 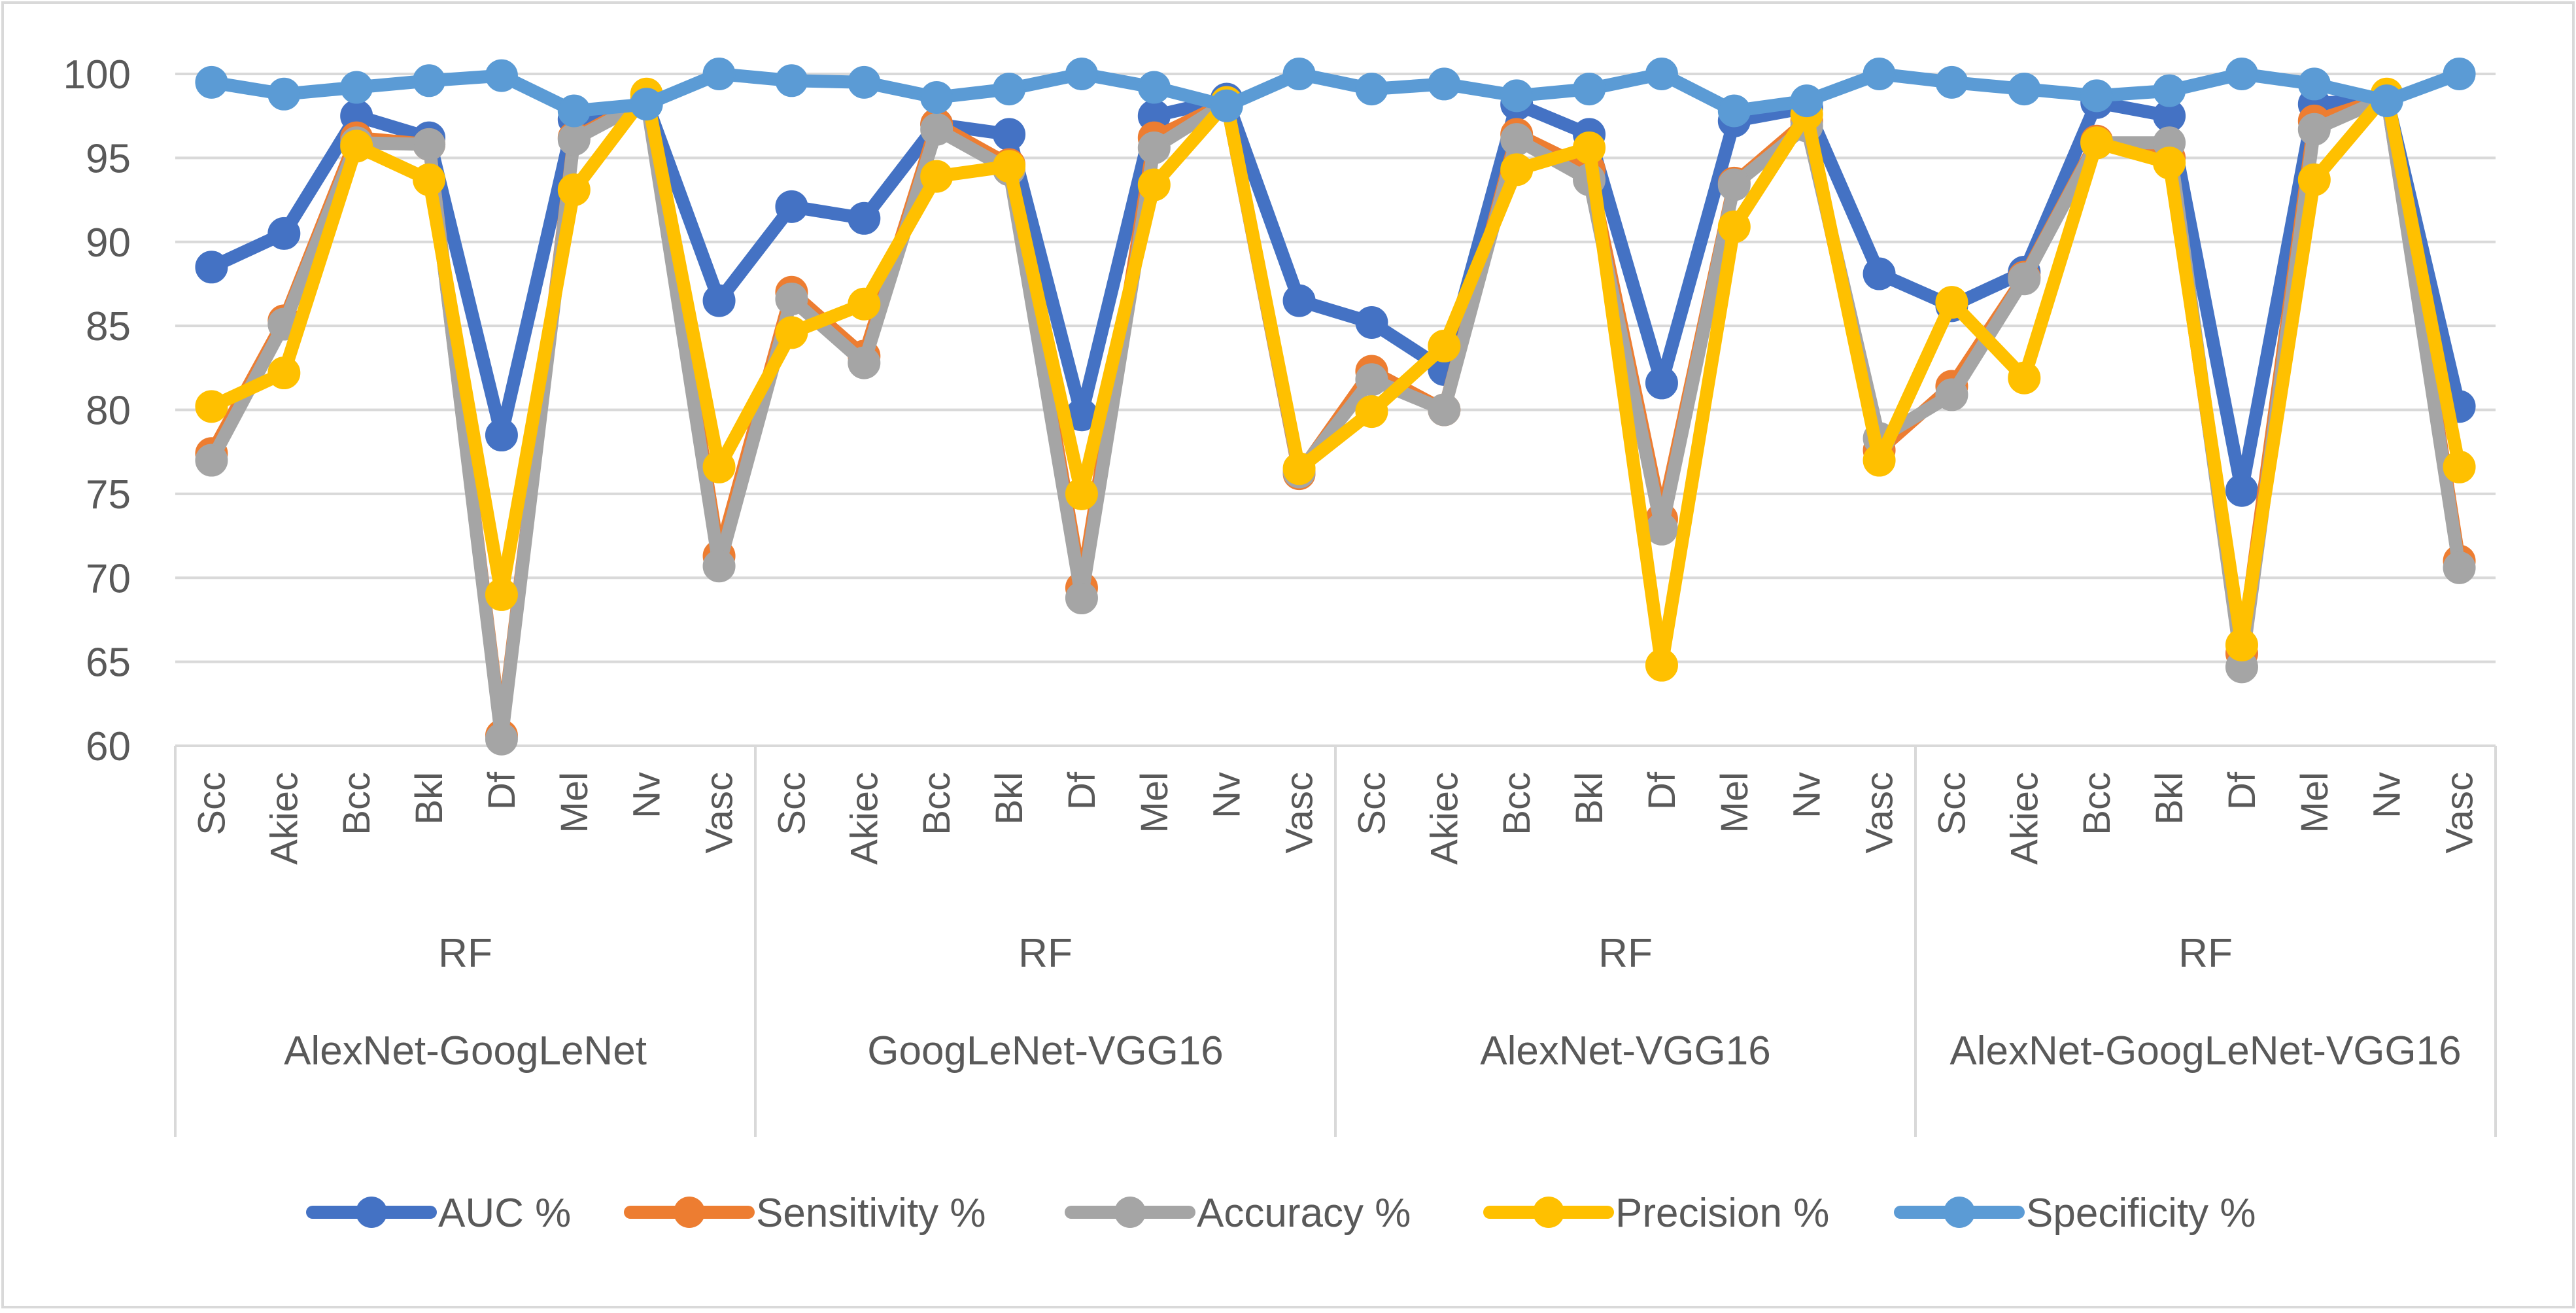 I want to click on y-tick-label: 85, so click(x=108, y=326).